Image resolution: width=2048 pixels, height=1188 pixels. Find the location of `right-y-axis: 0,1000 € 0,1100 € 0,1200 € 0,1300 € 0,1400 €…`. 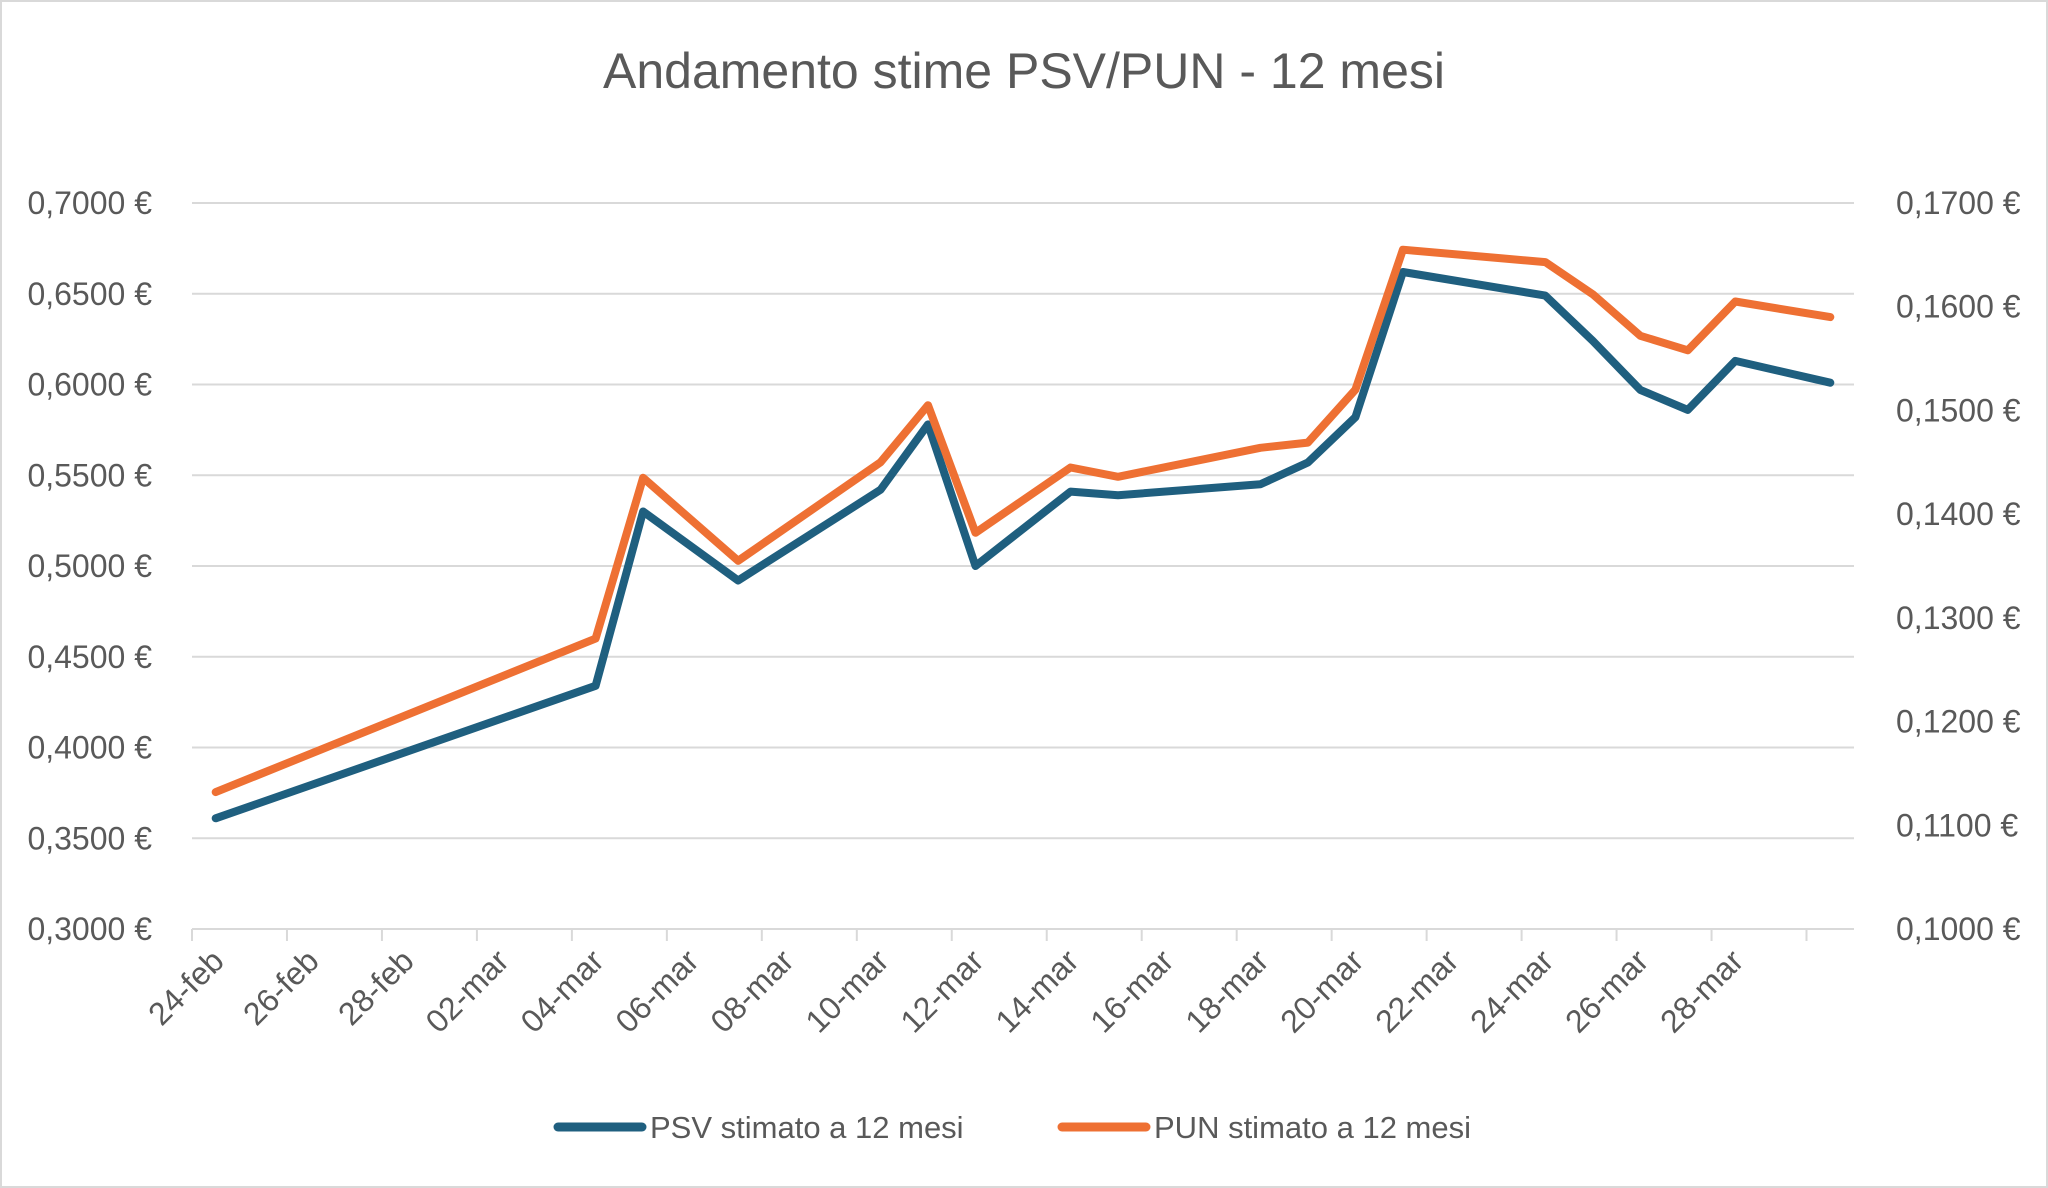

right-y-axis: 0,1000 € 0,1100 € 0,1200 € 0,1300 € 0,1400 €… is located at coordinates (1958, 566).